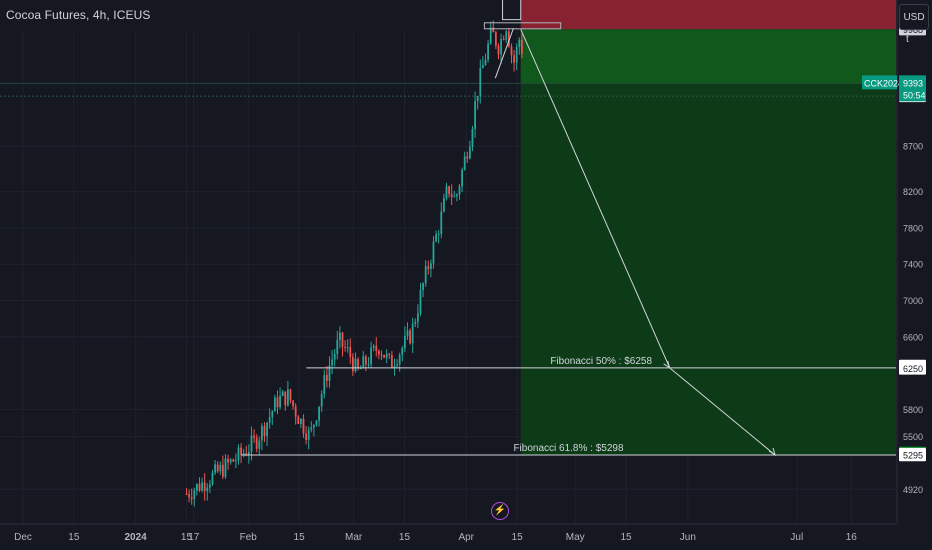 This screenshot has width=932, height=550. What do you see at coordinates (500, 511) in the screenshot?
I see `bolt-icon: ⚡` at bounding box center [500, 511].